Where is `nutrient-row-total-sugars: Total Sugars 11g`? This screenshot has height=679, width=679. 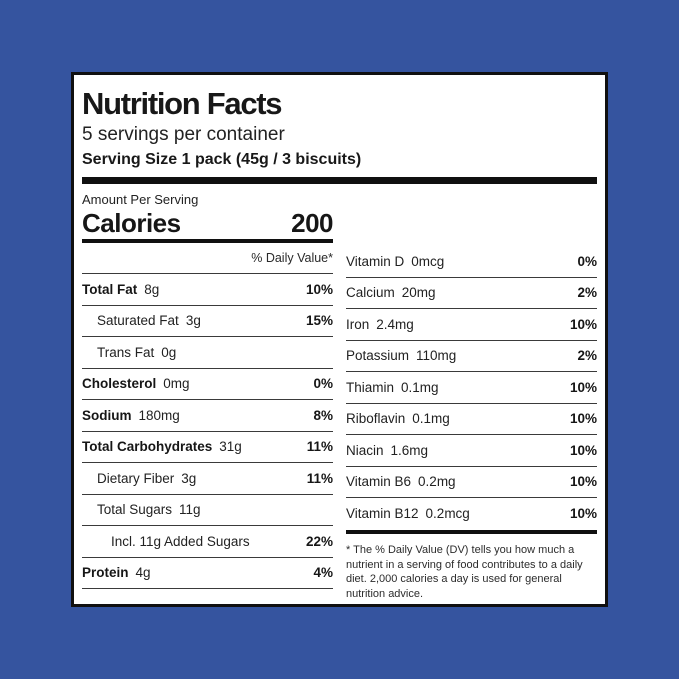
nutrient-row-total-sugars: Total Sugars 11g is located at coordinates (207, 510).